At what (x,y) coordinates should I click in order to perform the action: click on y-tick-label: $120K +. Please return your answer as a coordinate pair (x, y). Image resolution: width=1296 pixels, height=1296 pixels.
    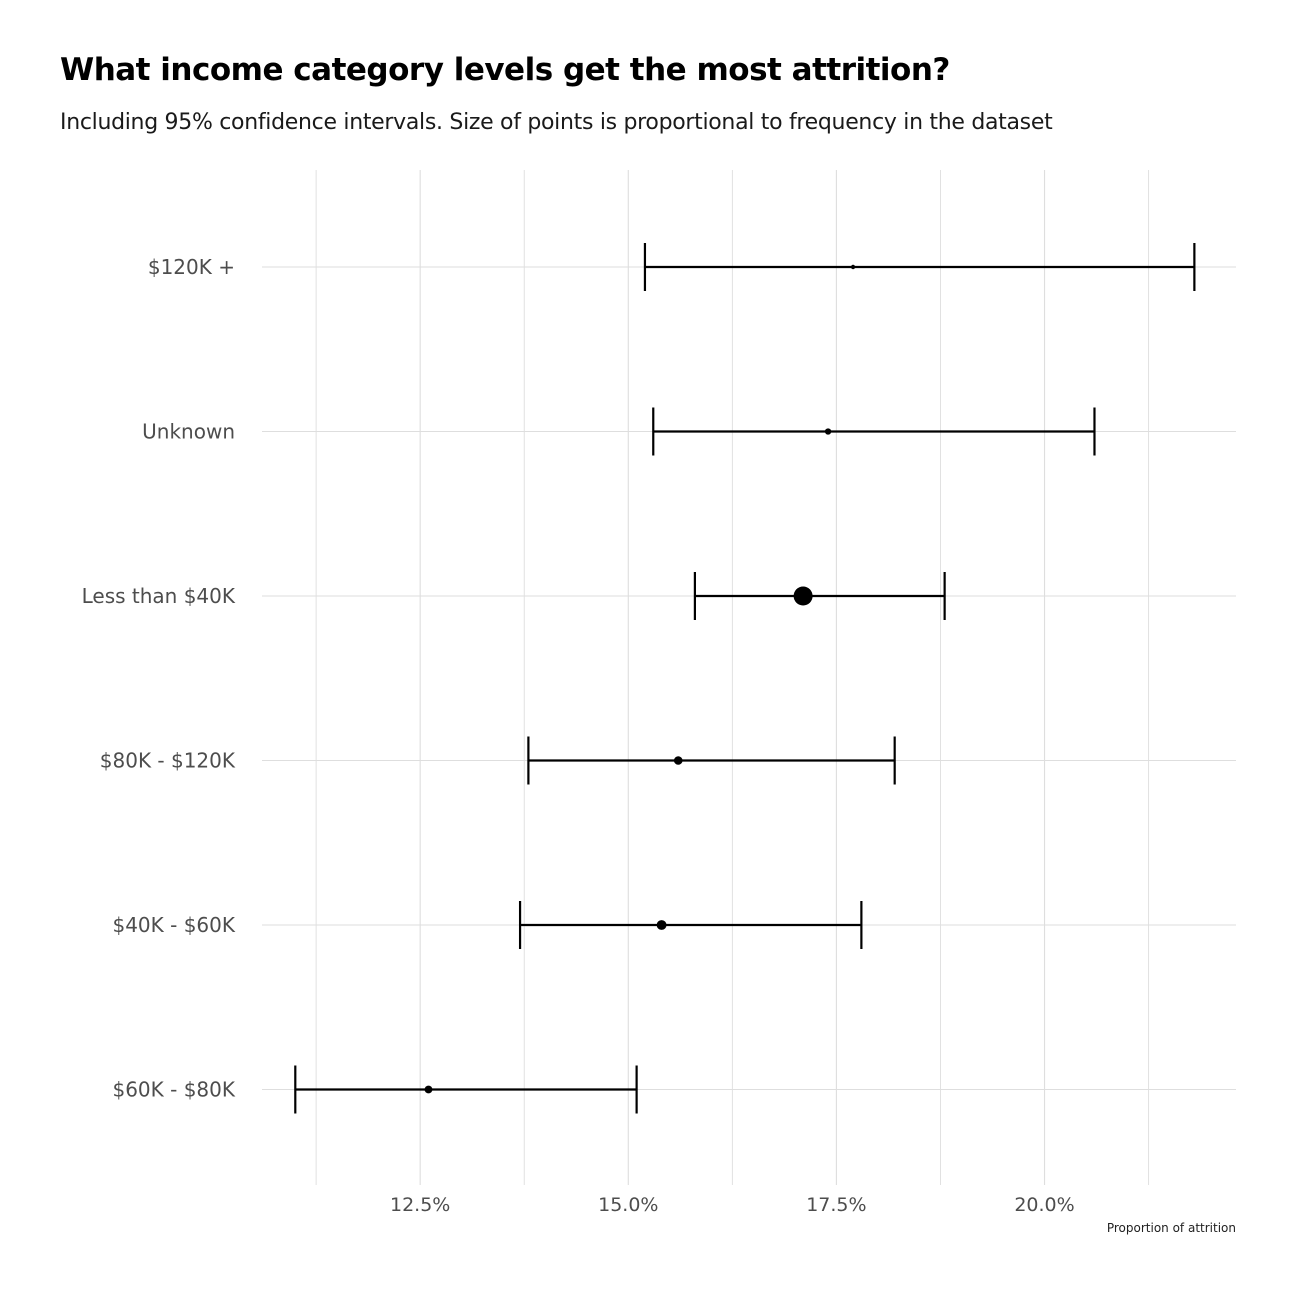
    Looking at the image, I should click on (191, 267).